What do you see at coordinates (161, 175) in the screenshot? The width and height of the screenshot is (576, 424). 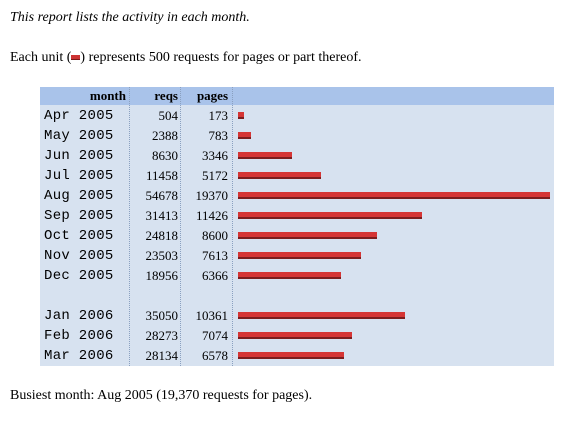 I see `row-reqs: 11458` at bounding box center [161, 175].